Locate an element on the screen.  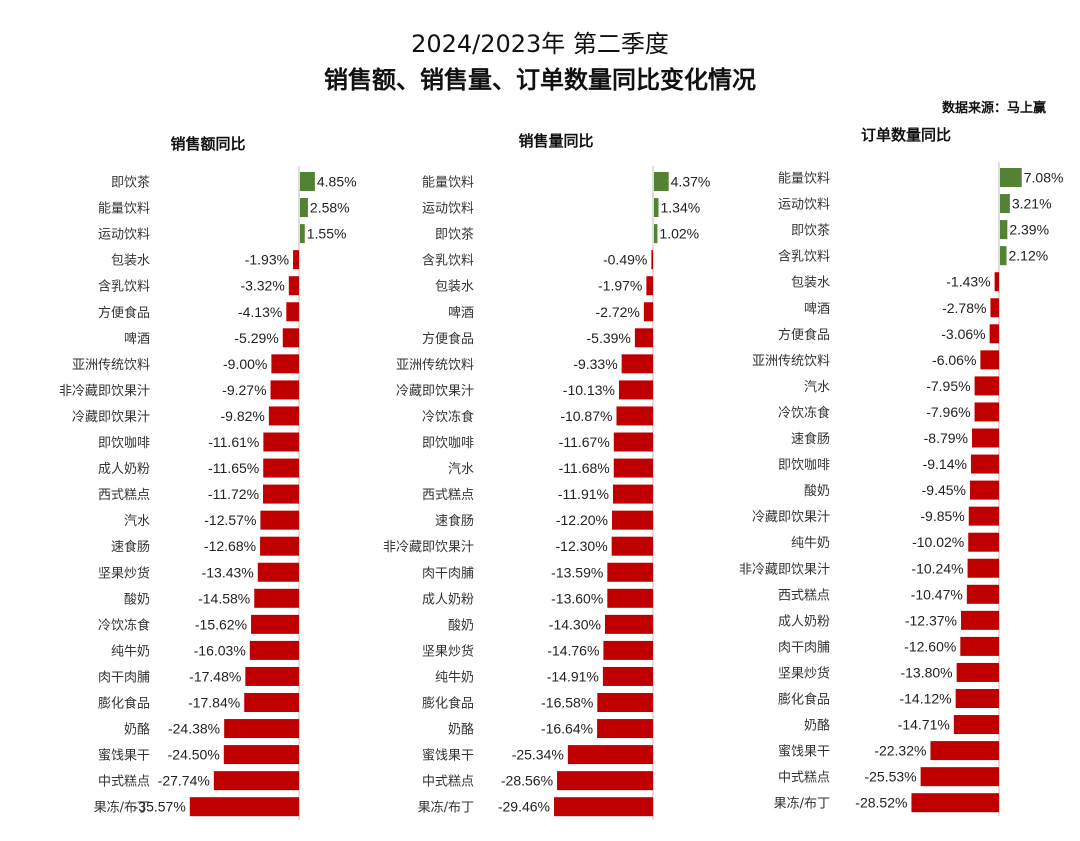
data-label: -11.91% is located at coordinates (583, 494).